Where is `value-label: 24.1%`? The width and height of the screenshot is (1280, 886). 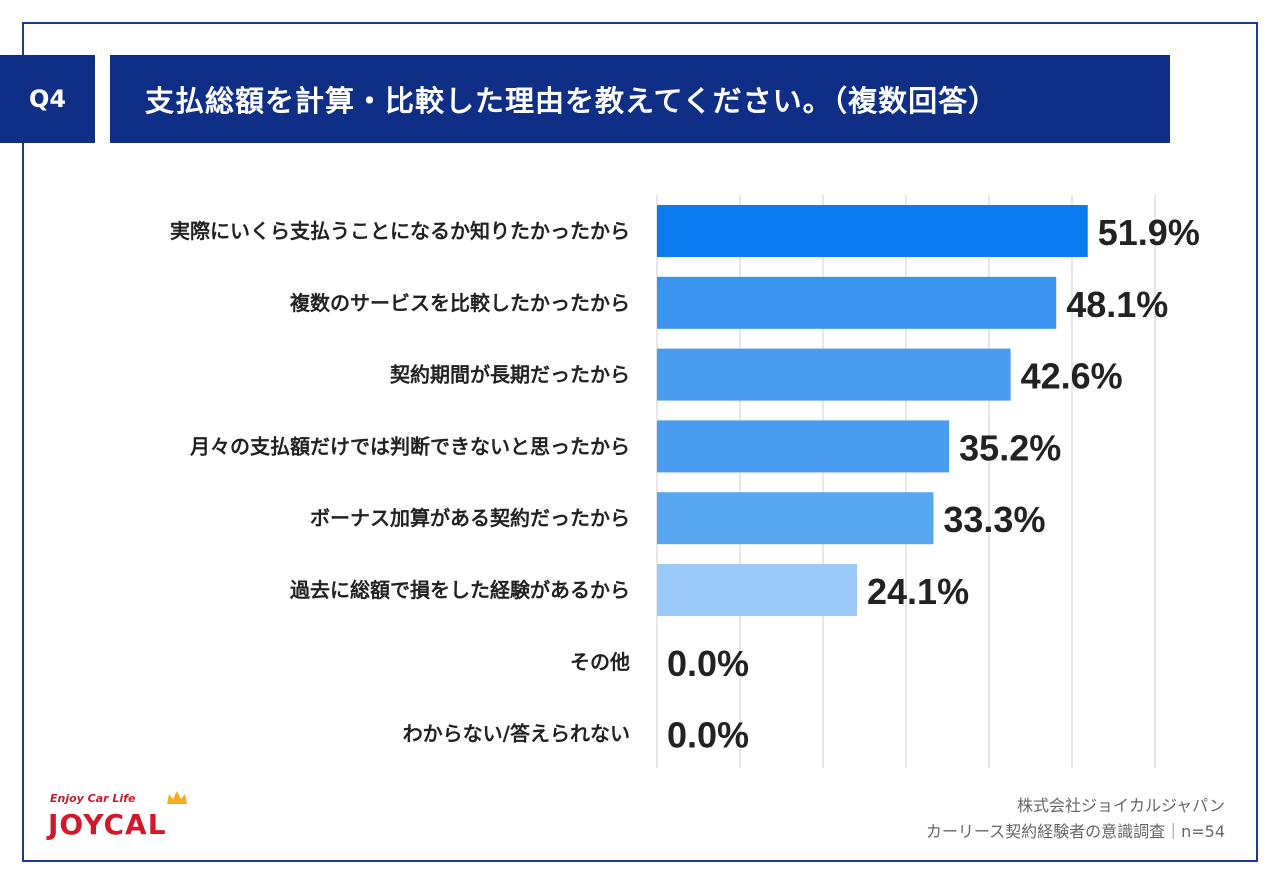 value-label: 24.1% is located at coordinates (918, 591).